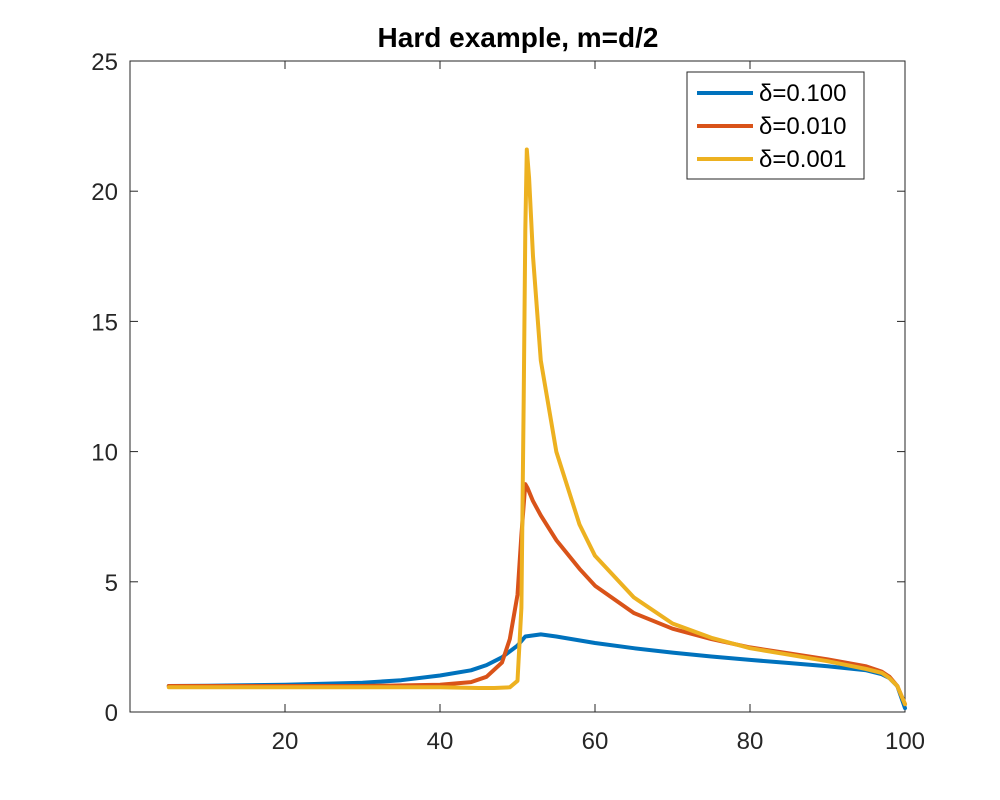 Image resolution: width=1000 pixels, height=800 pixels. I want to click on legend: δ=0.100 δ=0.010 δ=0.001, so click(775, 125).